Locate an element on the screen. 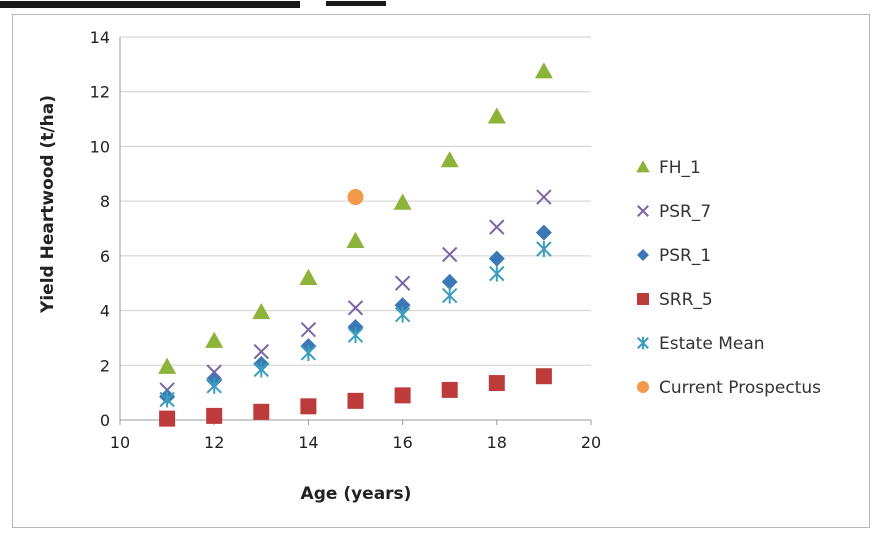 The width and height of the screenshot is (882, 540). y-tick-label: 2 is located at coordinates (105, 365).